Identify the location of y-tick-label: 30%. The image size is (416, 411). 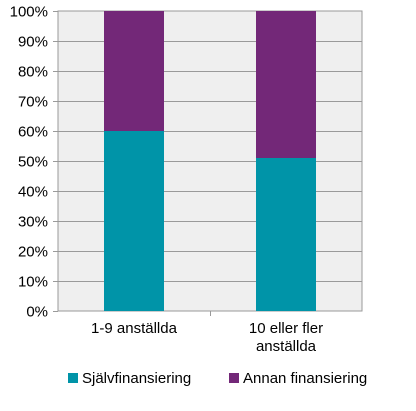
(33, 222).